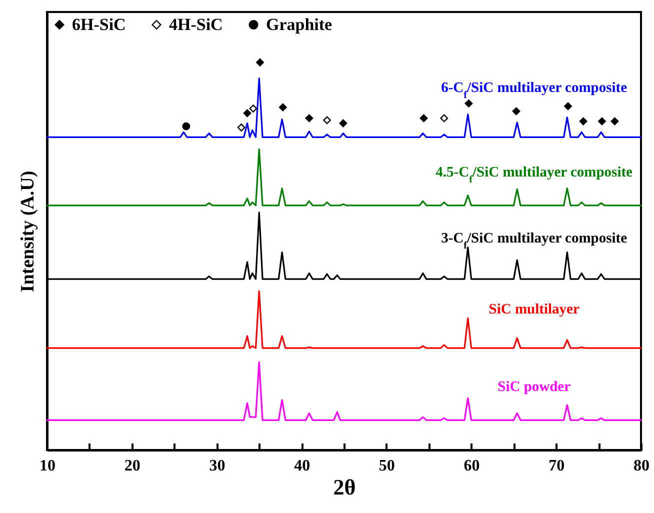 This screenshot has width=654, height=513. Describe the element at coordinates (299, 24) in the screenshot. I see `legend-label: Graphite` at that location.